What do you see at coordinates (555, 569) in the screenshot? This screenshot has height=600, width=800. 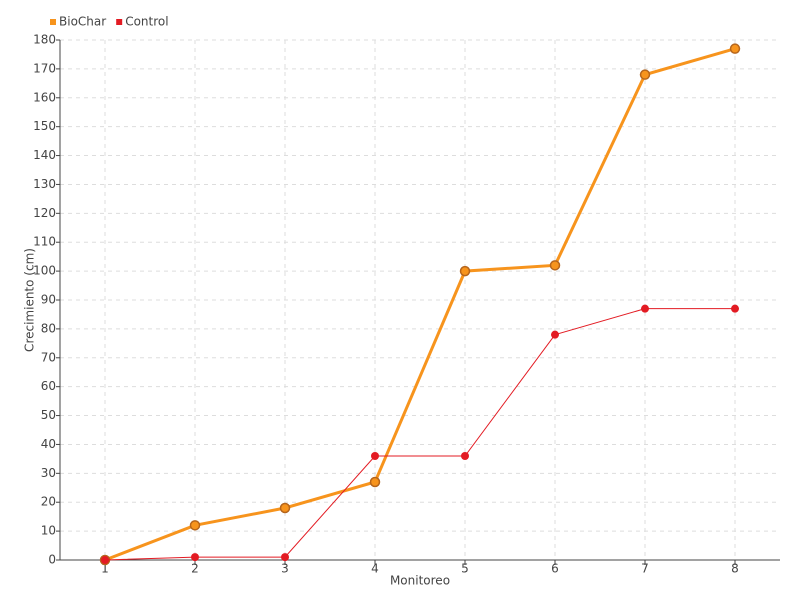 I see `x-tick-label: 6` at bounding box center [555, 569].